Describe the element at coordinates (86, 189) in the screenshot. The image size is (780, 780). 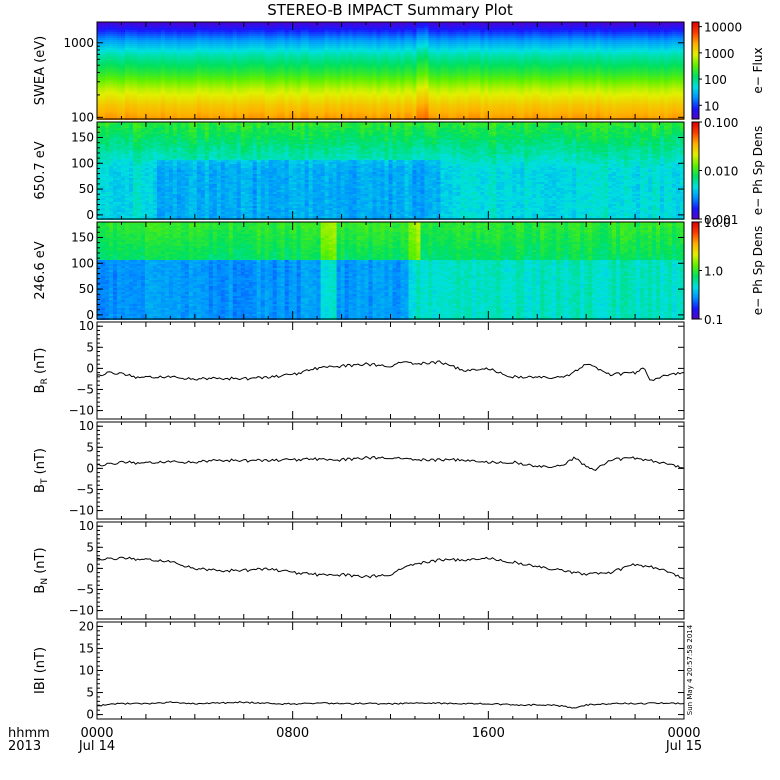
I see `panel-pad650-ytick-label: 50` at that location.